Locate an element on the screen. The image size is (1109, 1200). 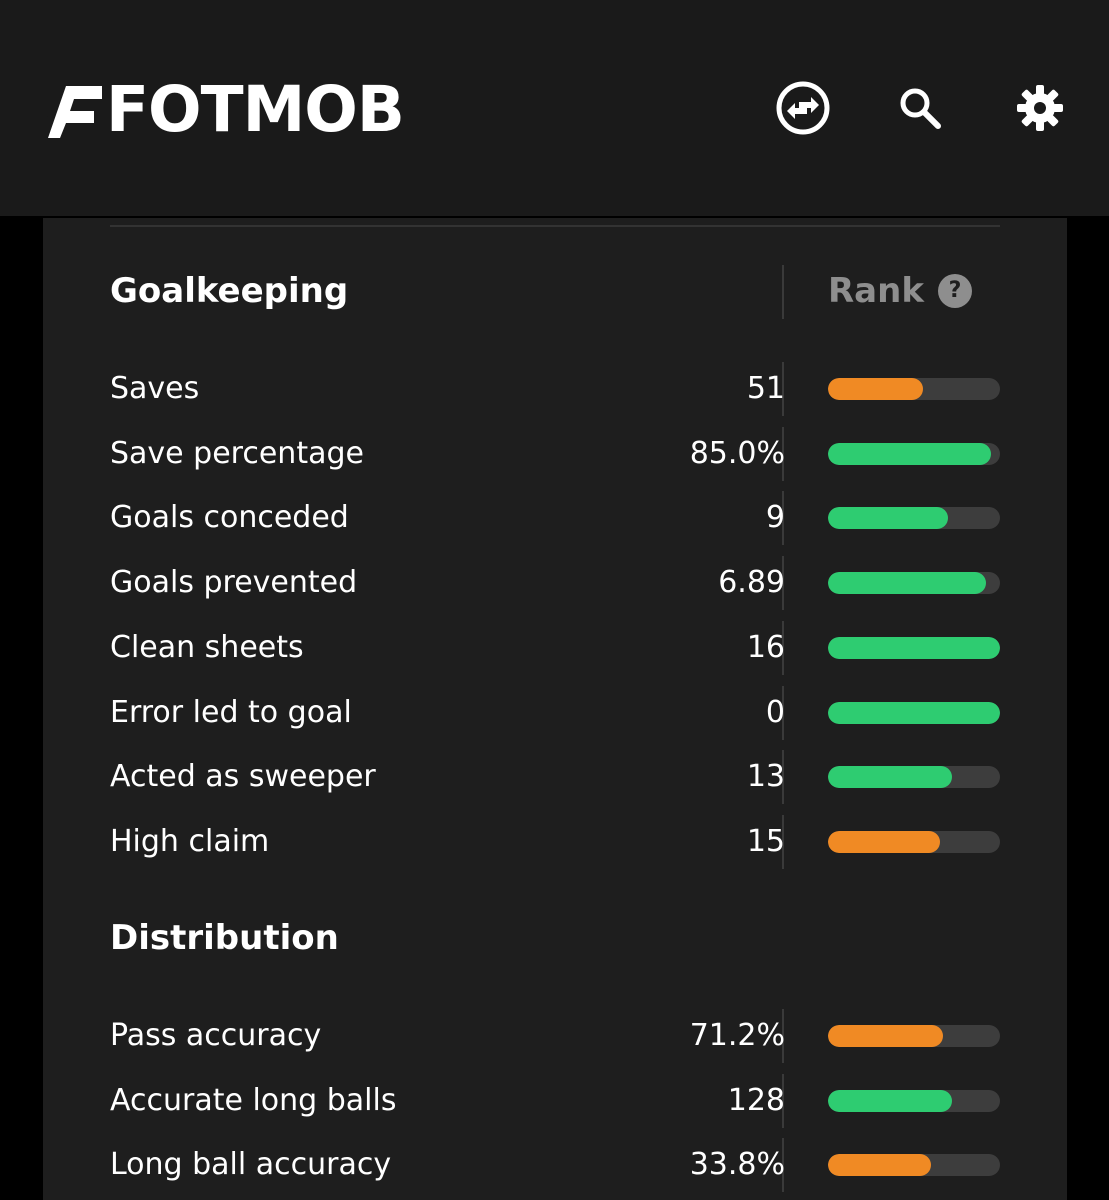
stat-value: 16 is located at coordinates (765, 647).